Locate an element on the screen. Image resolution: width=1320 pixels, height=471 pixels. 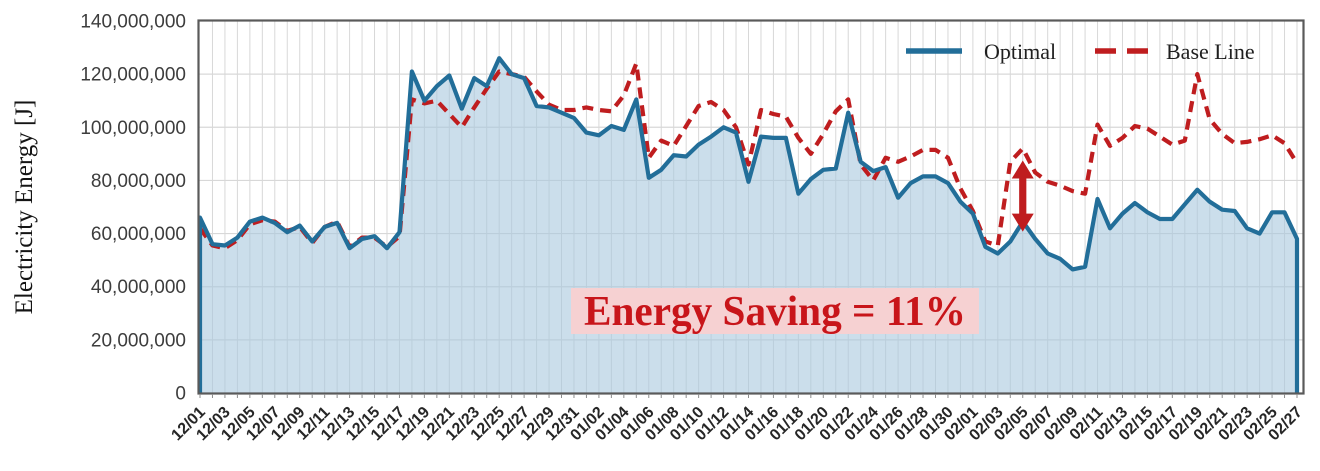
y-tick-label: 40,000,000 is located at coordinates (138, 287).